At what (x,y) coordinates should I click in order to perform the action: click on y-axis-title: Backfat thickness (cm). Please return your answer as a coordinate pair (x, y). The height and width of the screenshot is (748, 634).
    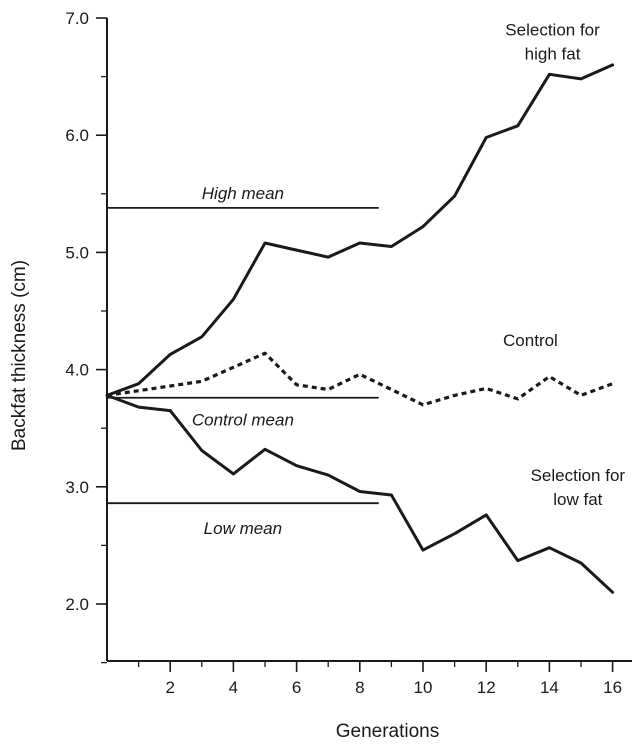
    Looking at the image, I should click on (19, 355).